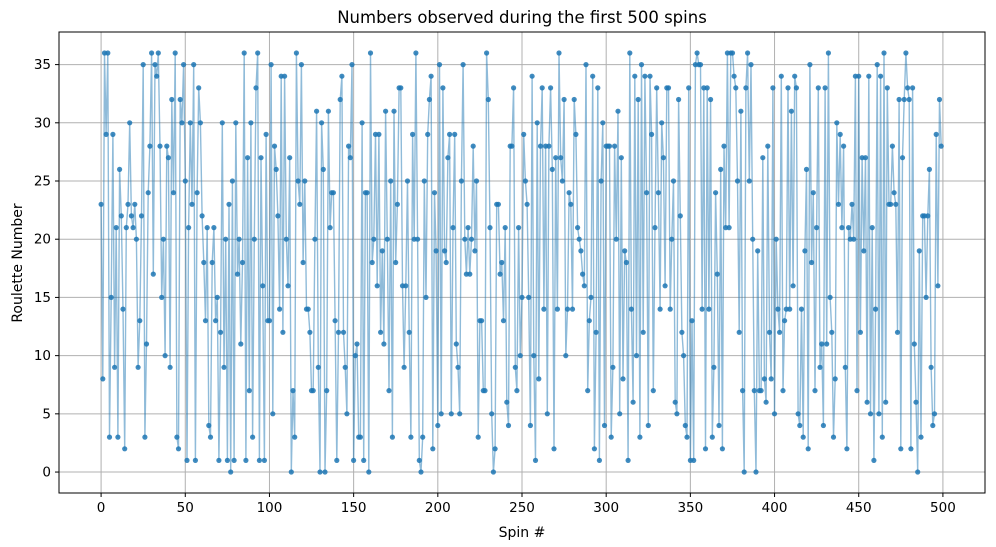 The width and height of the screenshot is (996, 547). Describe the element at coordinates (522, 508) in the screenshot. I see `x-tick-label: 250` at that location.